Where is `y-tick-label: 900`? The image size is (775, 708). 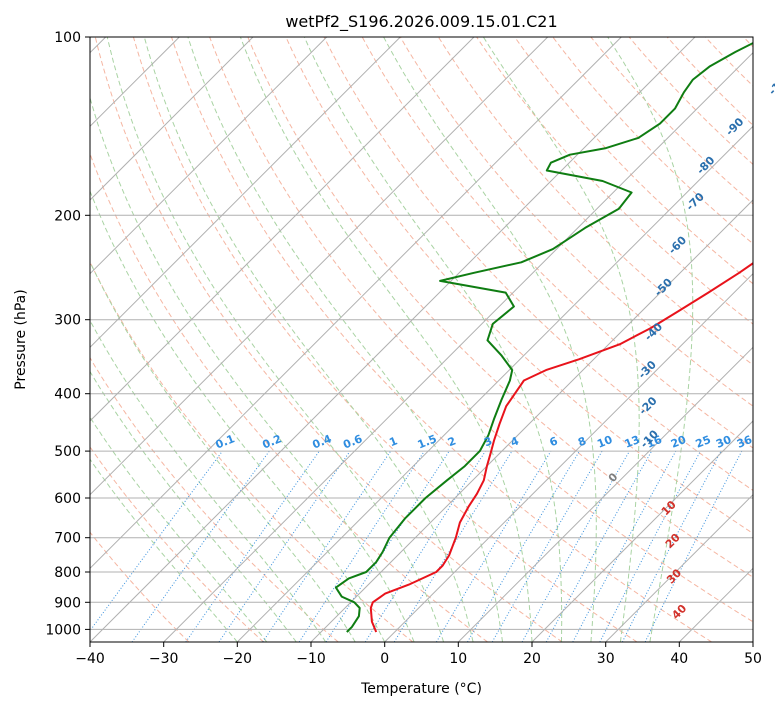
y-tick-label: 900 is located at coordinates (67, 603).